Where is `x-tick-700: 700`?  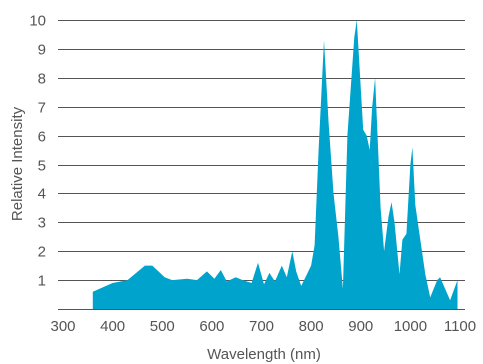
x-tick-700: 700 is located at coordinates (261, 326).